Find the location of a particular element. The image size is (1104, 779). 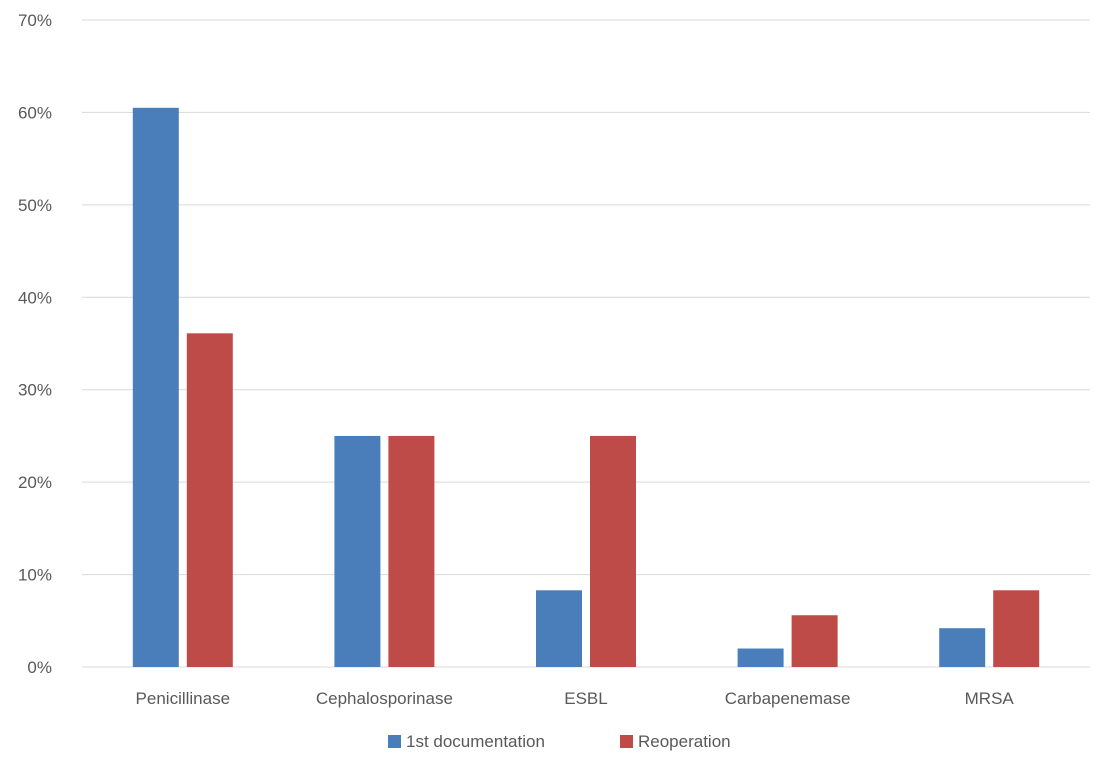

y-axis-tick-labels: 0% 10% 20% 30% 40% 50% 60% 70% is located at coordinates (35, 344).